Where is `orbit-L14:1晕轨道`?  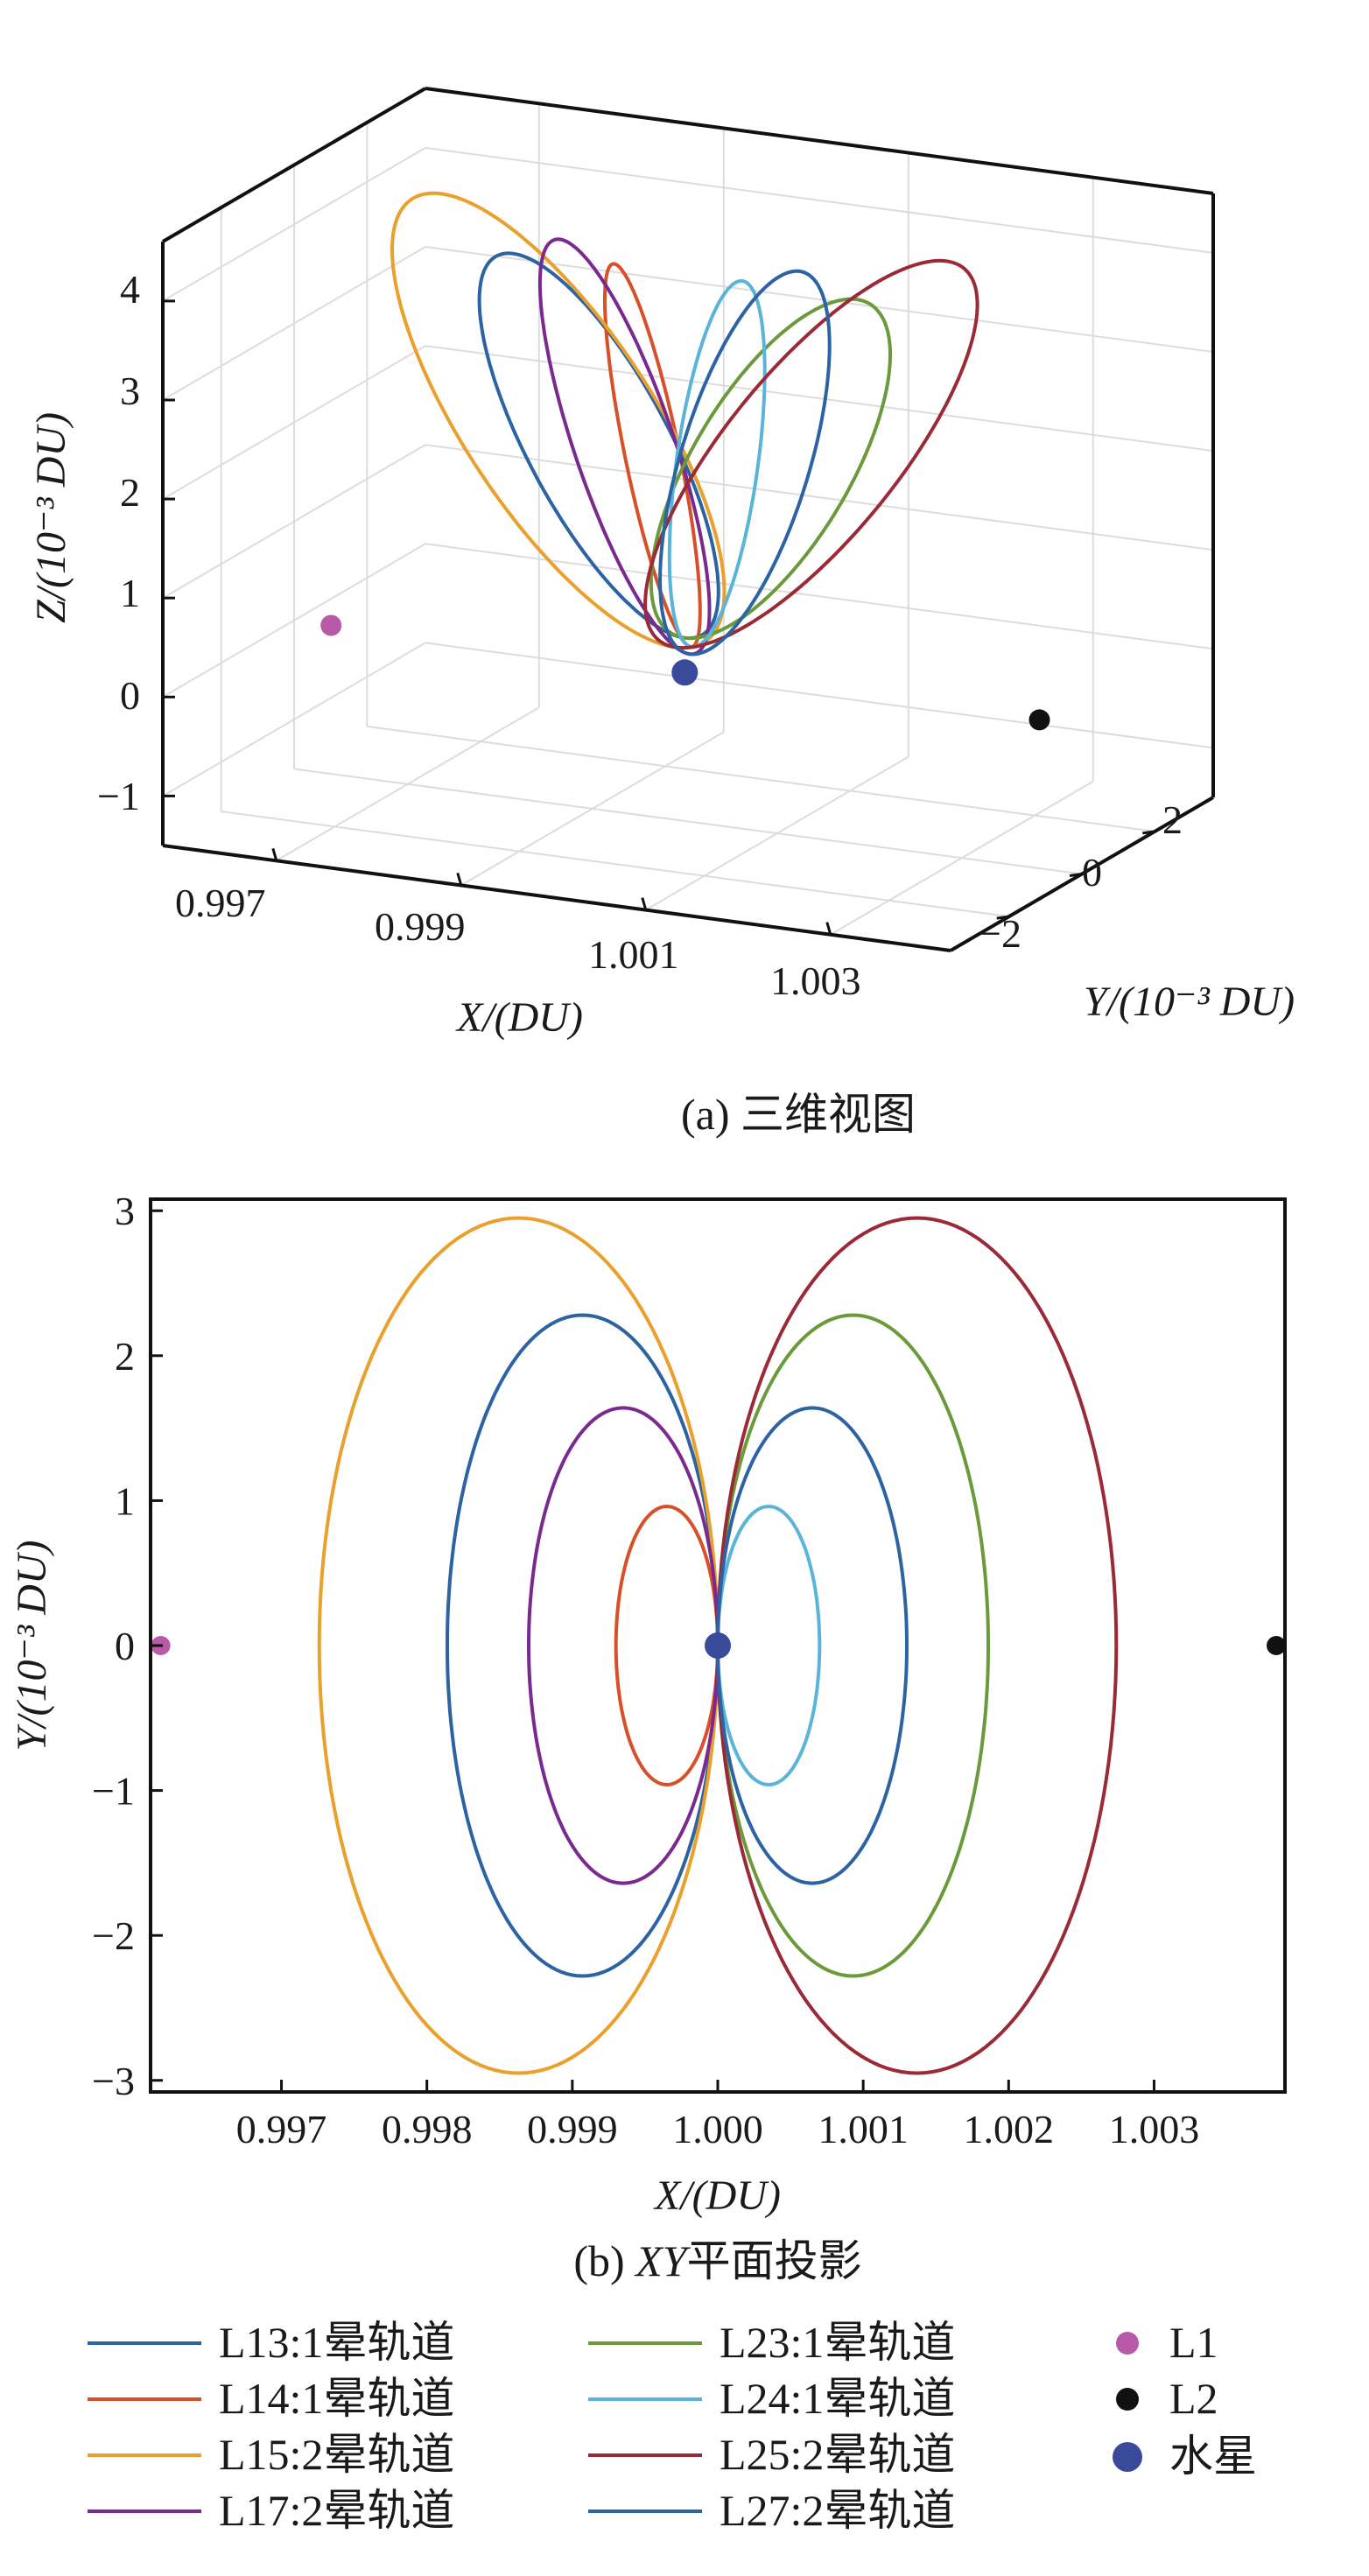 orbit-L14:1晕轨道 is located at coordinates (667, 1645).